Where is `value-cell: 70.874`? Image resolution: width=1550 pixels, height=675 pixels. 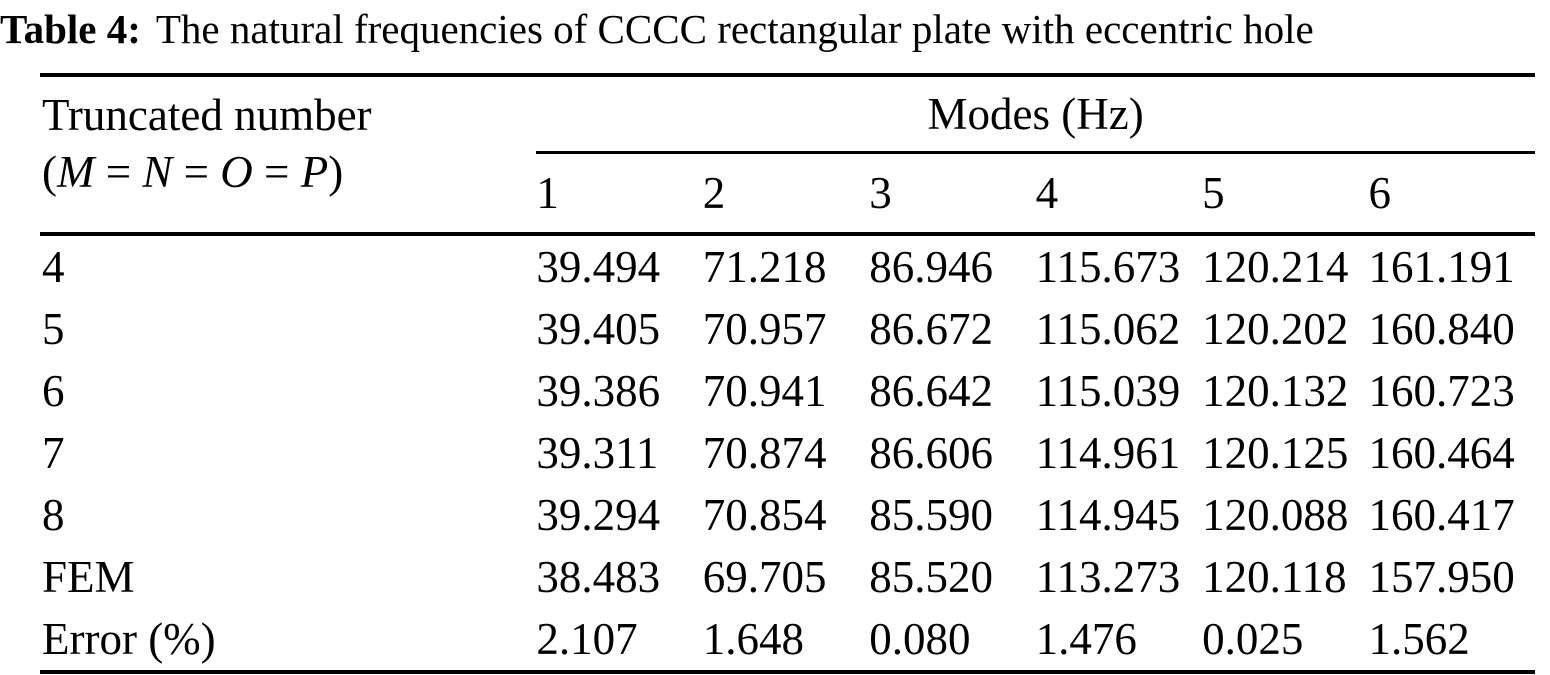
value-cell: 70.874 is located at coordinates (764, 453).